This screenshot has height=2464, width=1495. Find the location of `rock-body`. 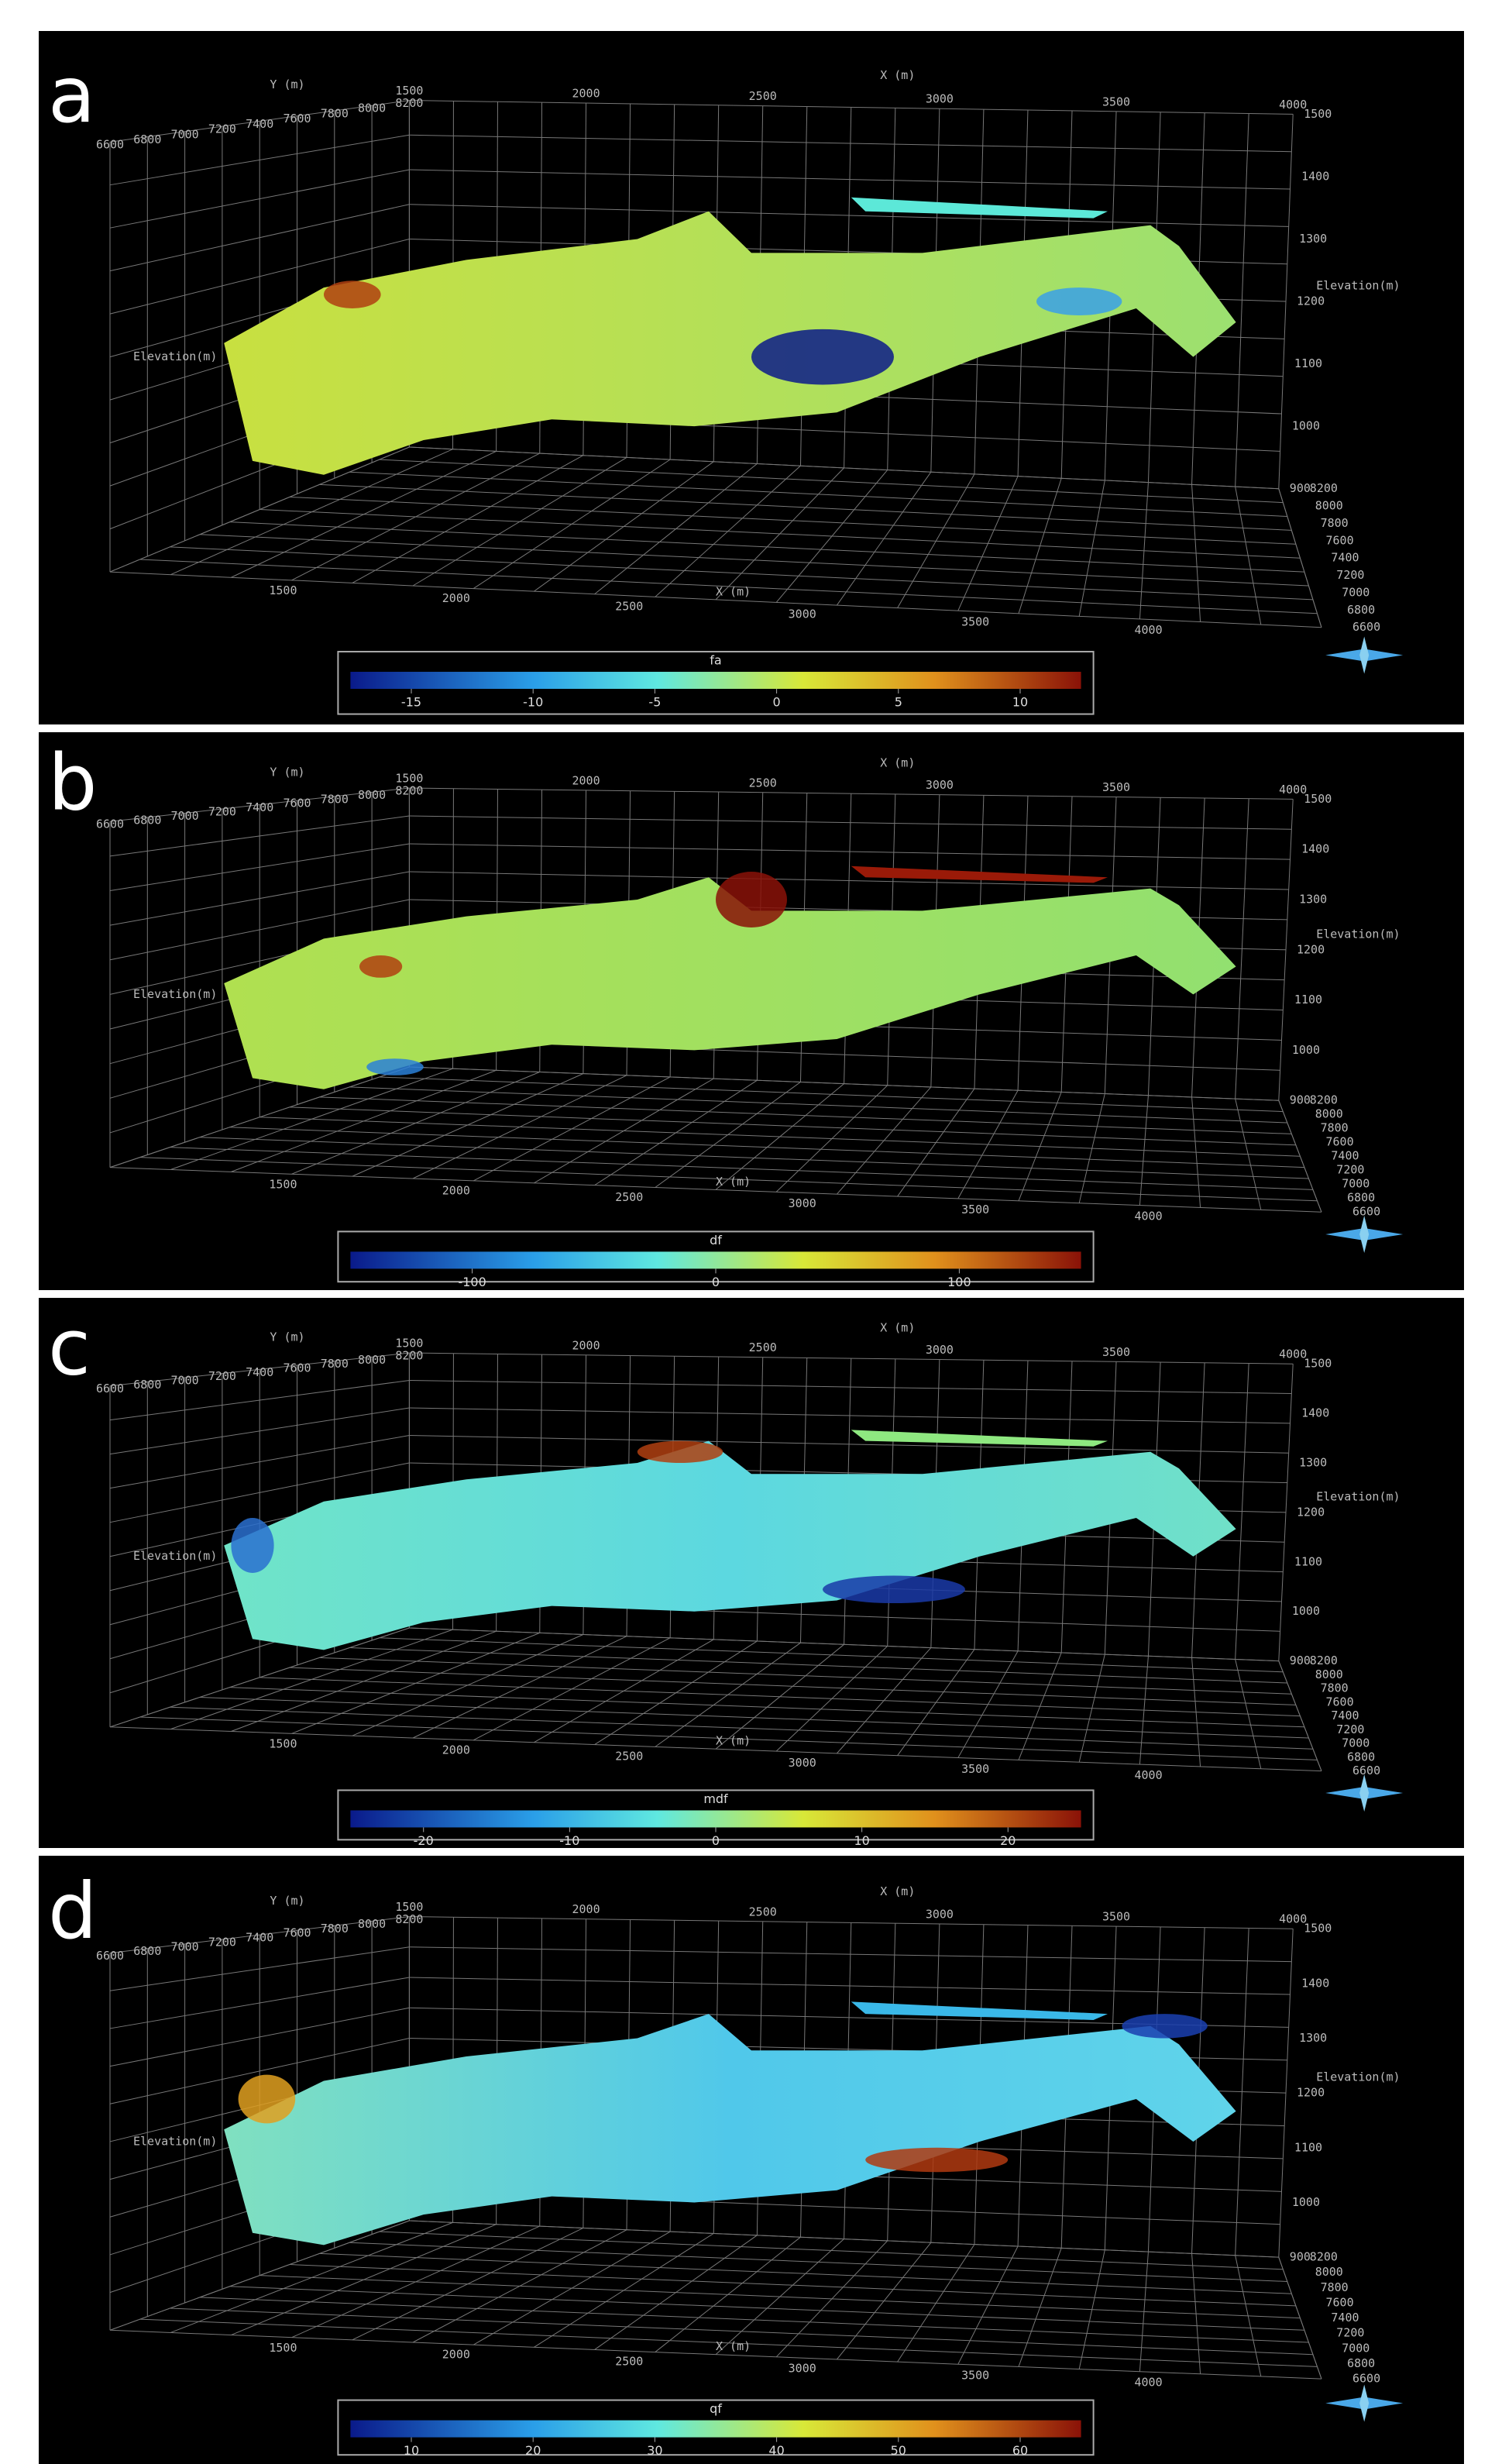

rock-body is located at coordinates (730, 1545).